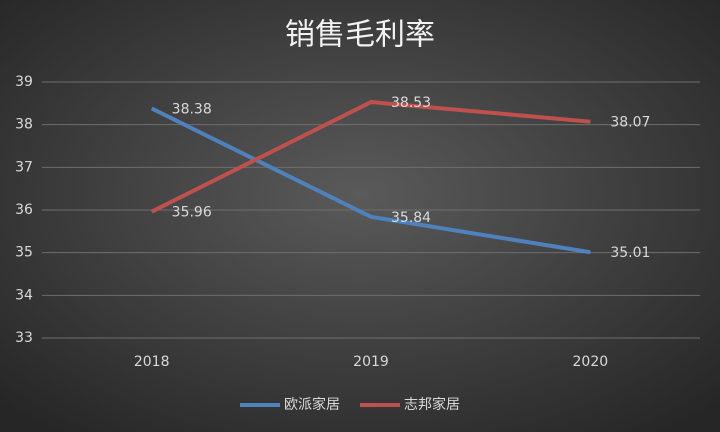  I want to click on x-tick-label: 2020, so click(591, 362).